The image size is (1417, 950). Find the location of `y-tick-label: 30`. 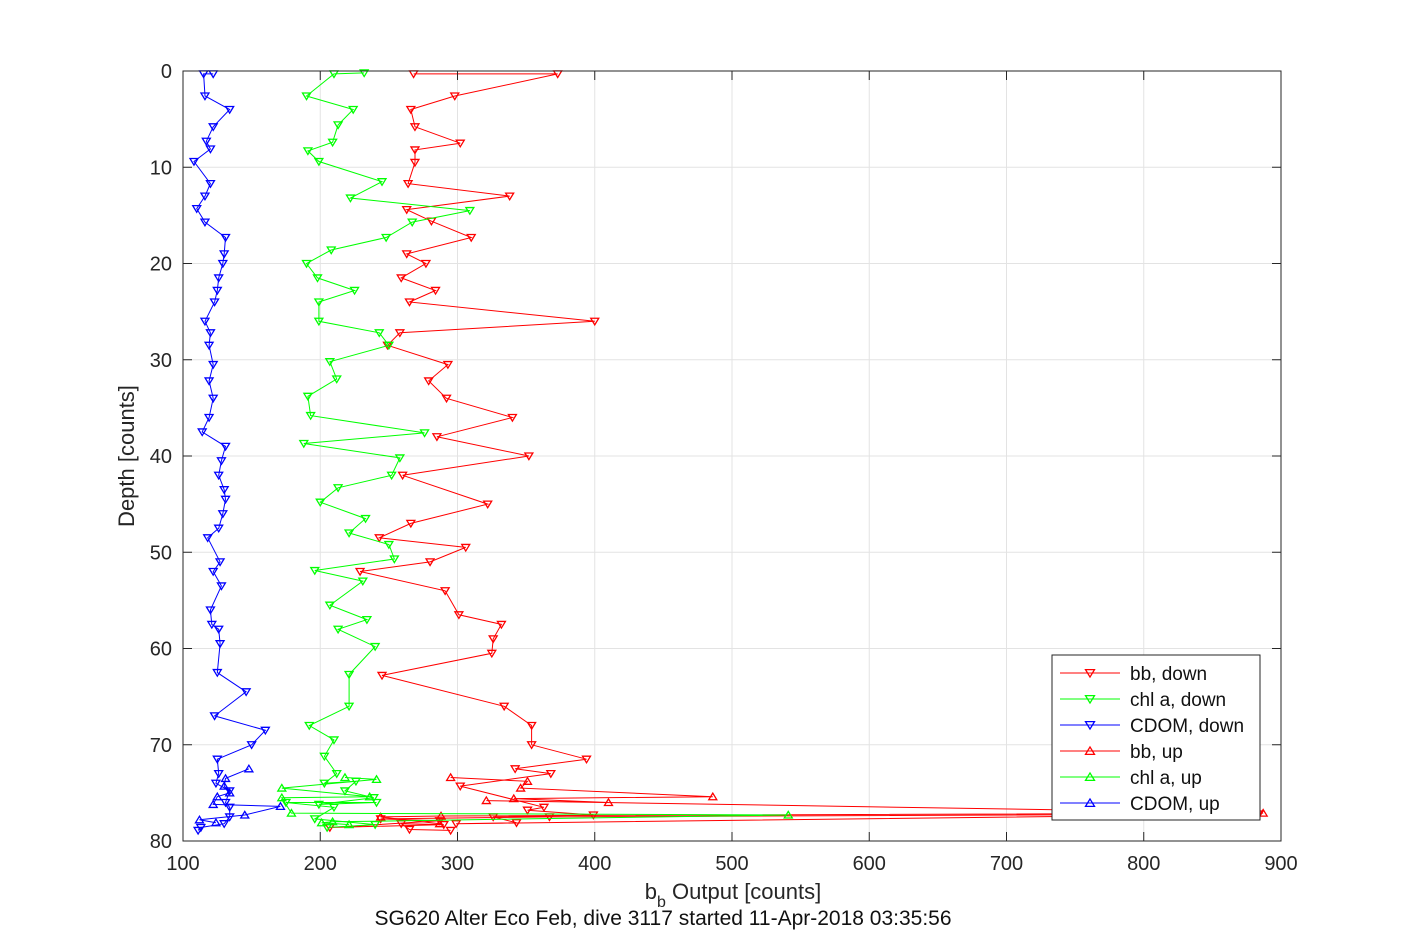

y-tick-label: 30 is located at coordinates (161, 361).